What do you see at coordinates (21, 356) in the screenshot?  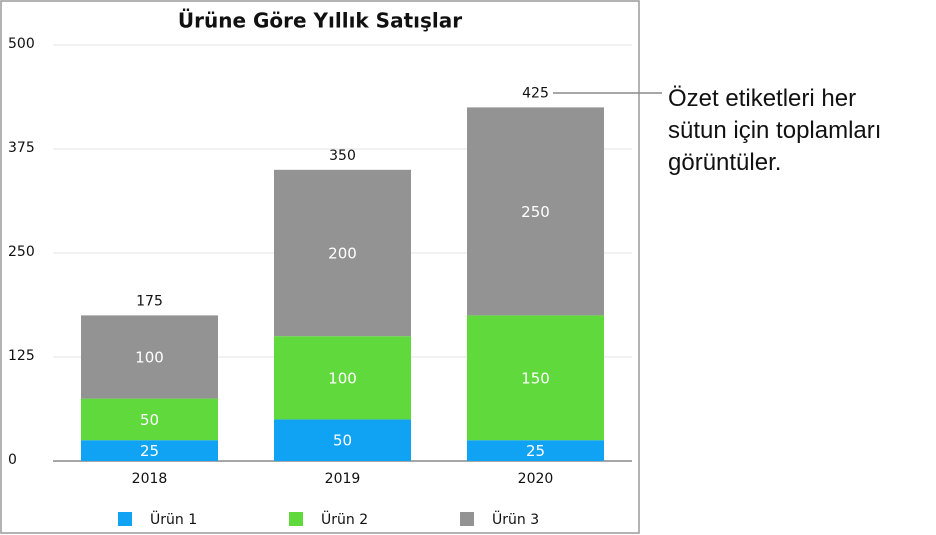 I see `y-tick-label: 125` at bounding box center [21, 356].